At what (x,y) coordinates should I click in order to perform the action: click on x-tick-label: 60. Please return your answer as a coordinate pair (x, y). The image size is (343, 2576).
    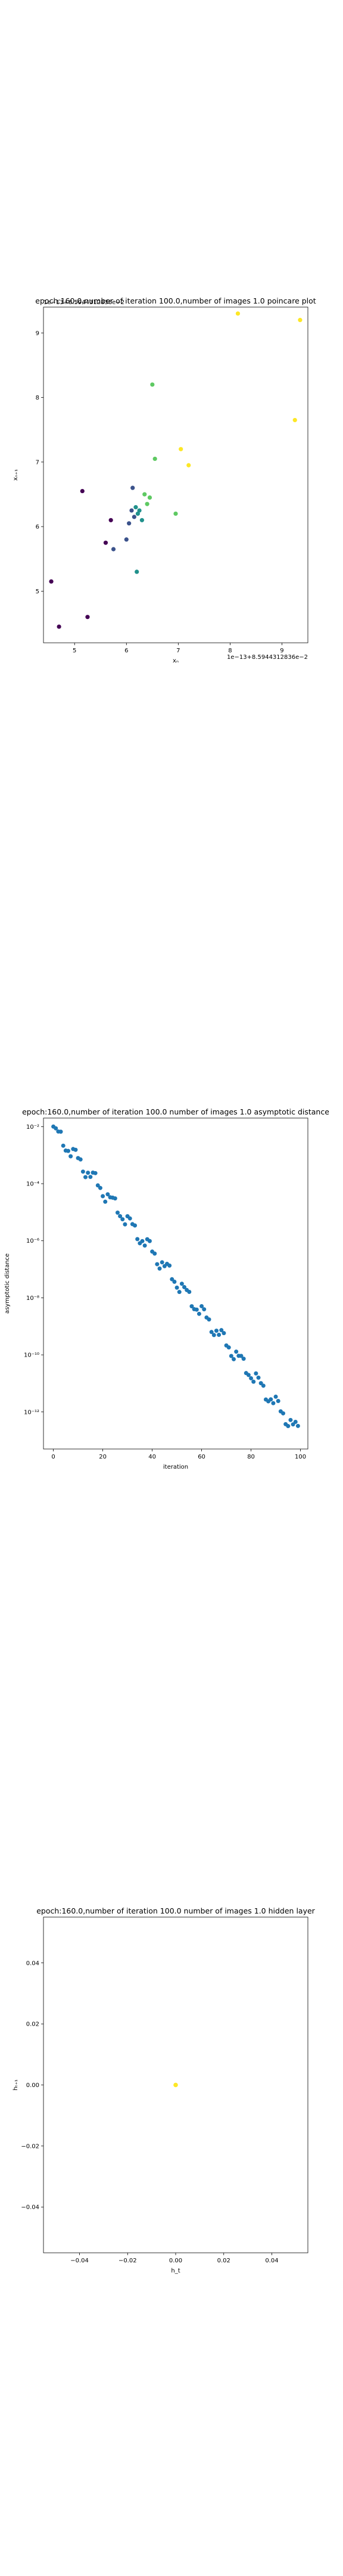
    Looking at the image, I should click on (201, 1457).